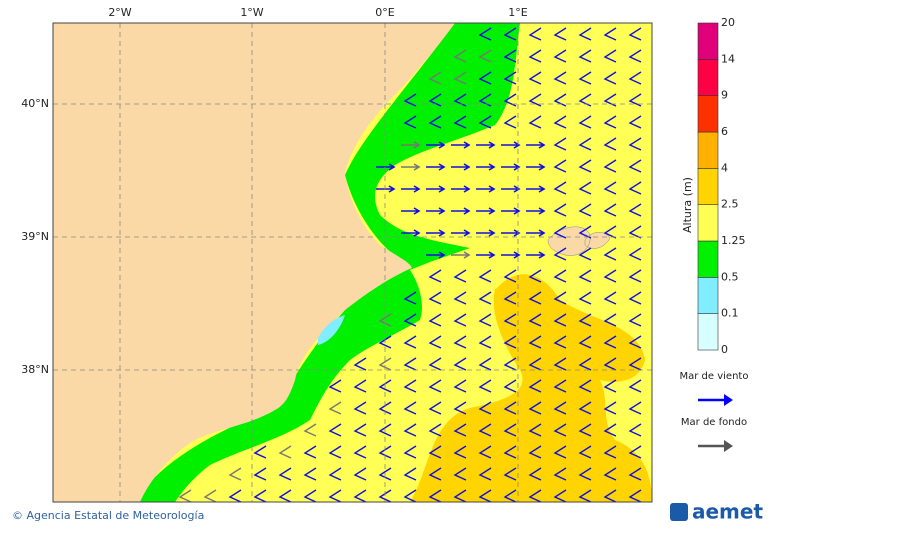  What do you see at coordinates (728, 58) in the screenshot?
I see `colorbar-label: 14` at bounding box center [728, 58].